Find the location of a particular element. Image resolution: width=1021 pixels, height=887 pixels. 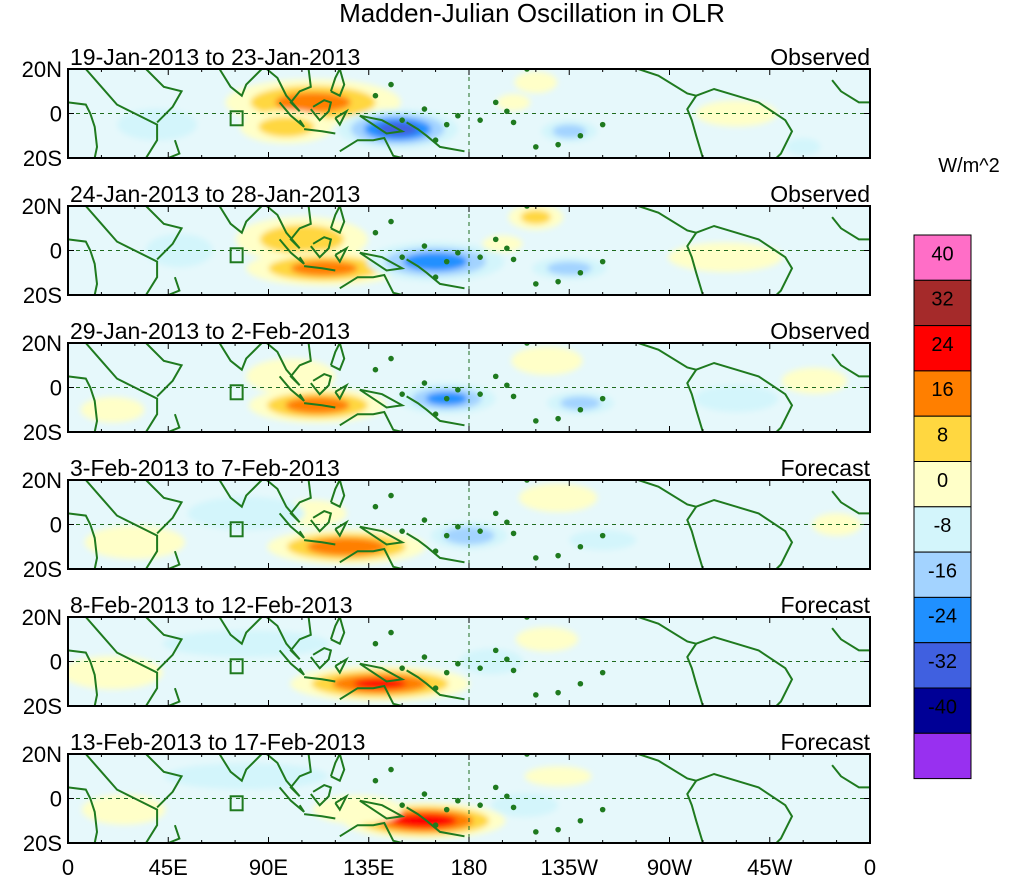

x-tick-label: 135E is located at coordinates (368, 867).